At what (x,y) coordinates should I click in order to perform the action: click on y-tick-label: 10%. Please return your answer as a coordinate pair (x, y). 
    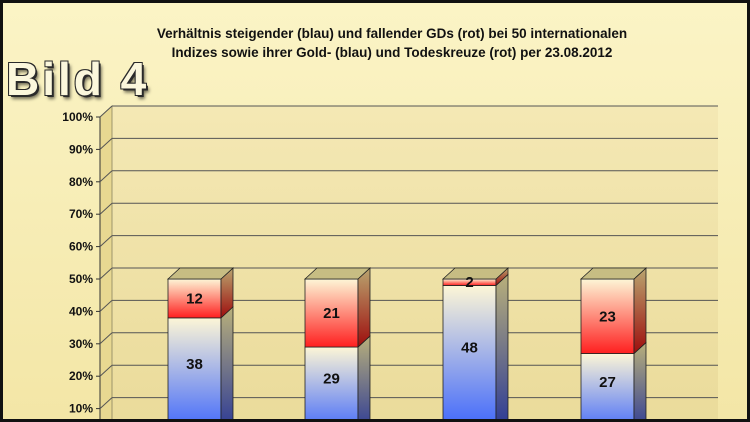
    Looking at the image, I should click on (81, 409).